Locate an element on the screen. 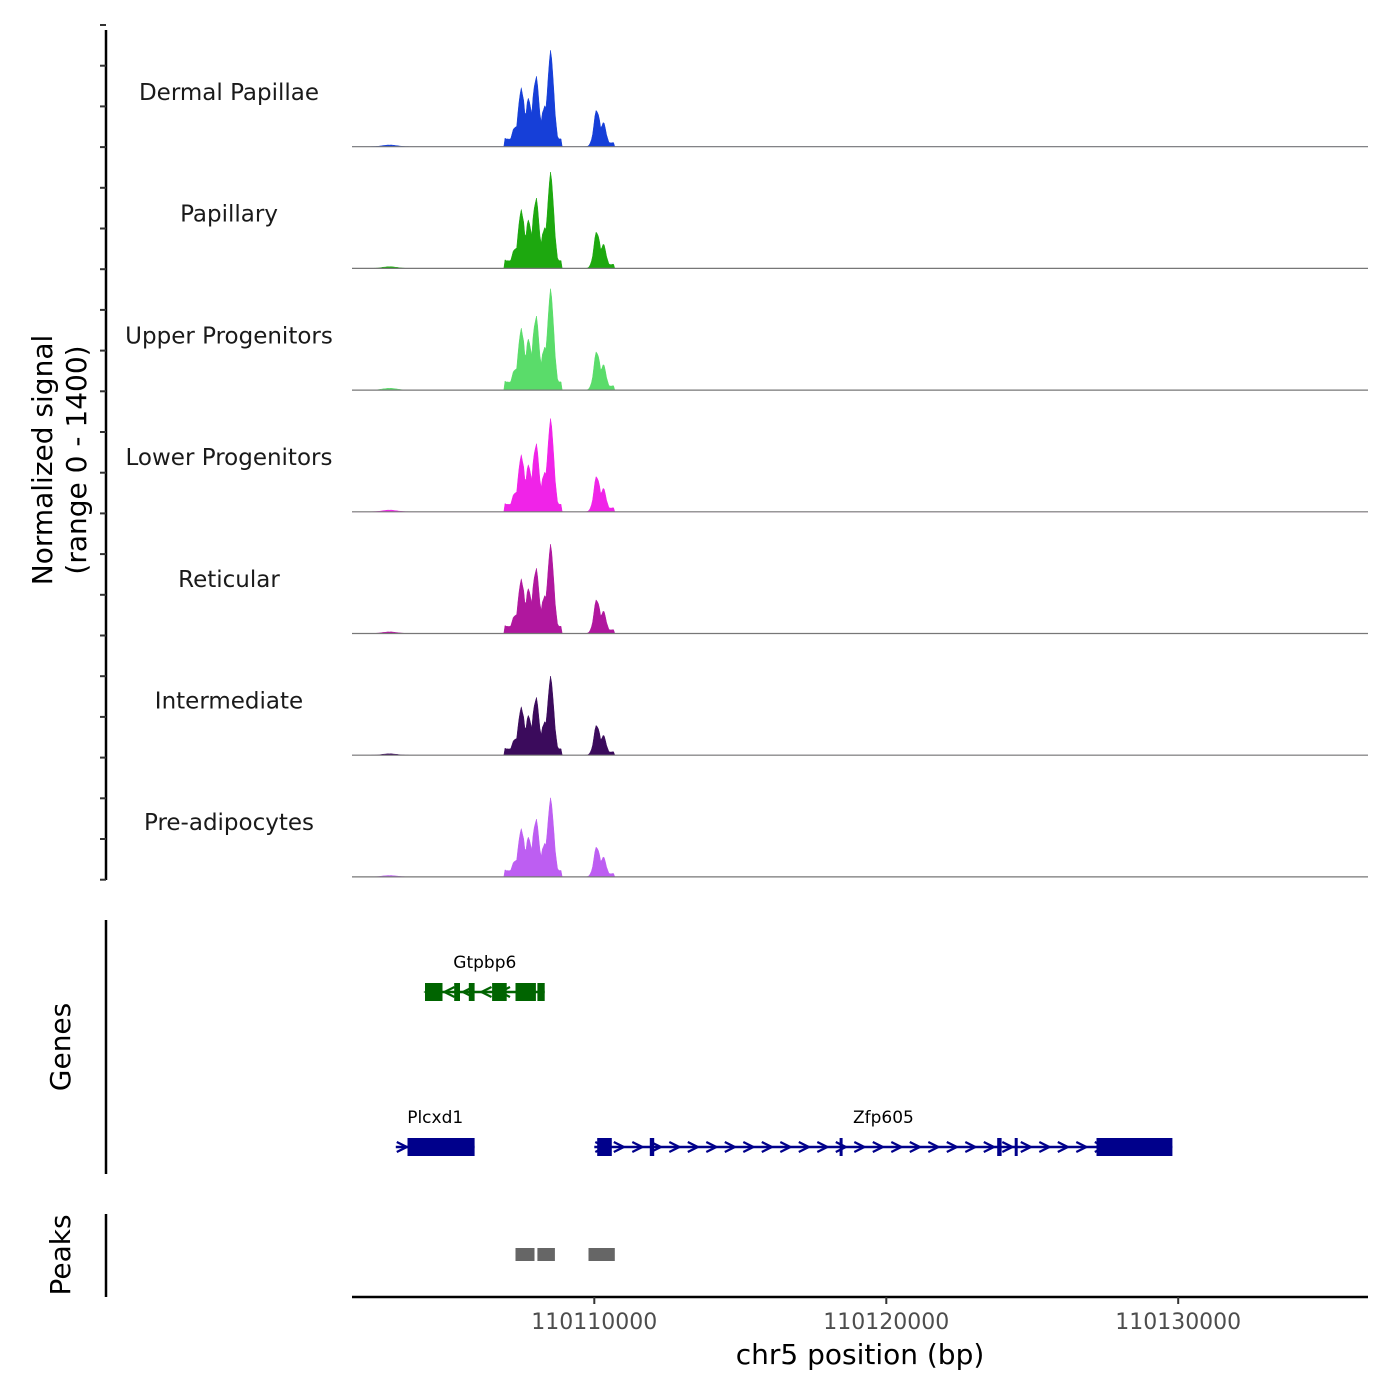  y-axis-title: Normalized signal (range 0 - 1400) is located at coordinates (59, 460).